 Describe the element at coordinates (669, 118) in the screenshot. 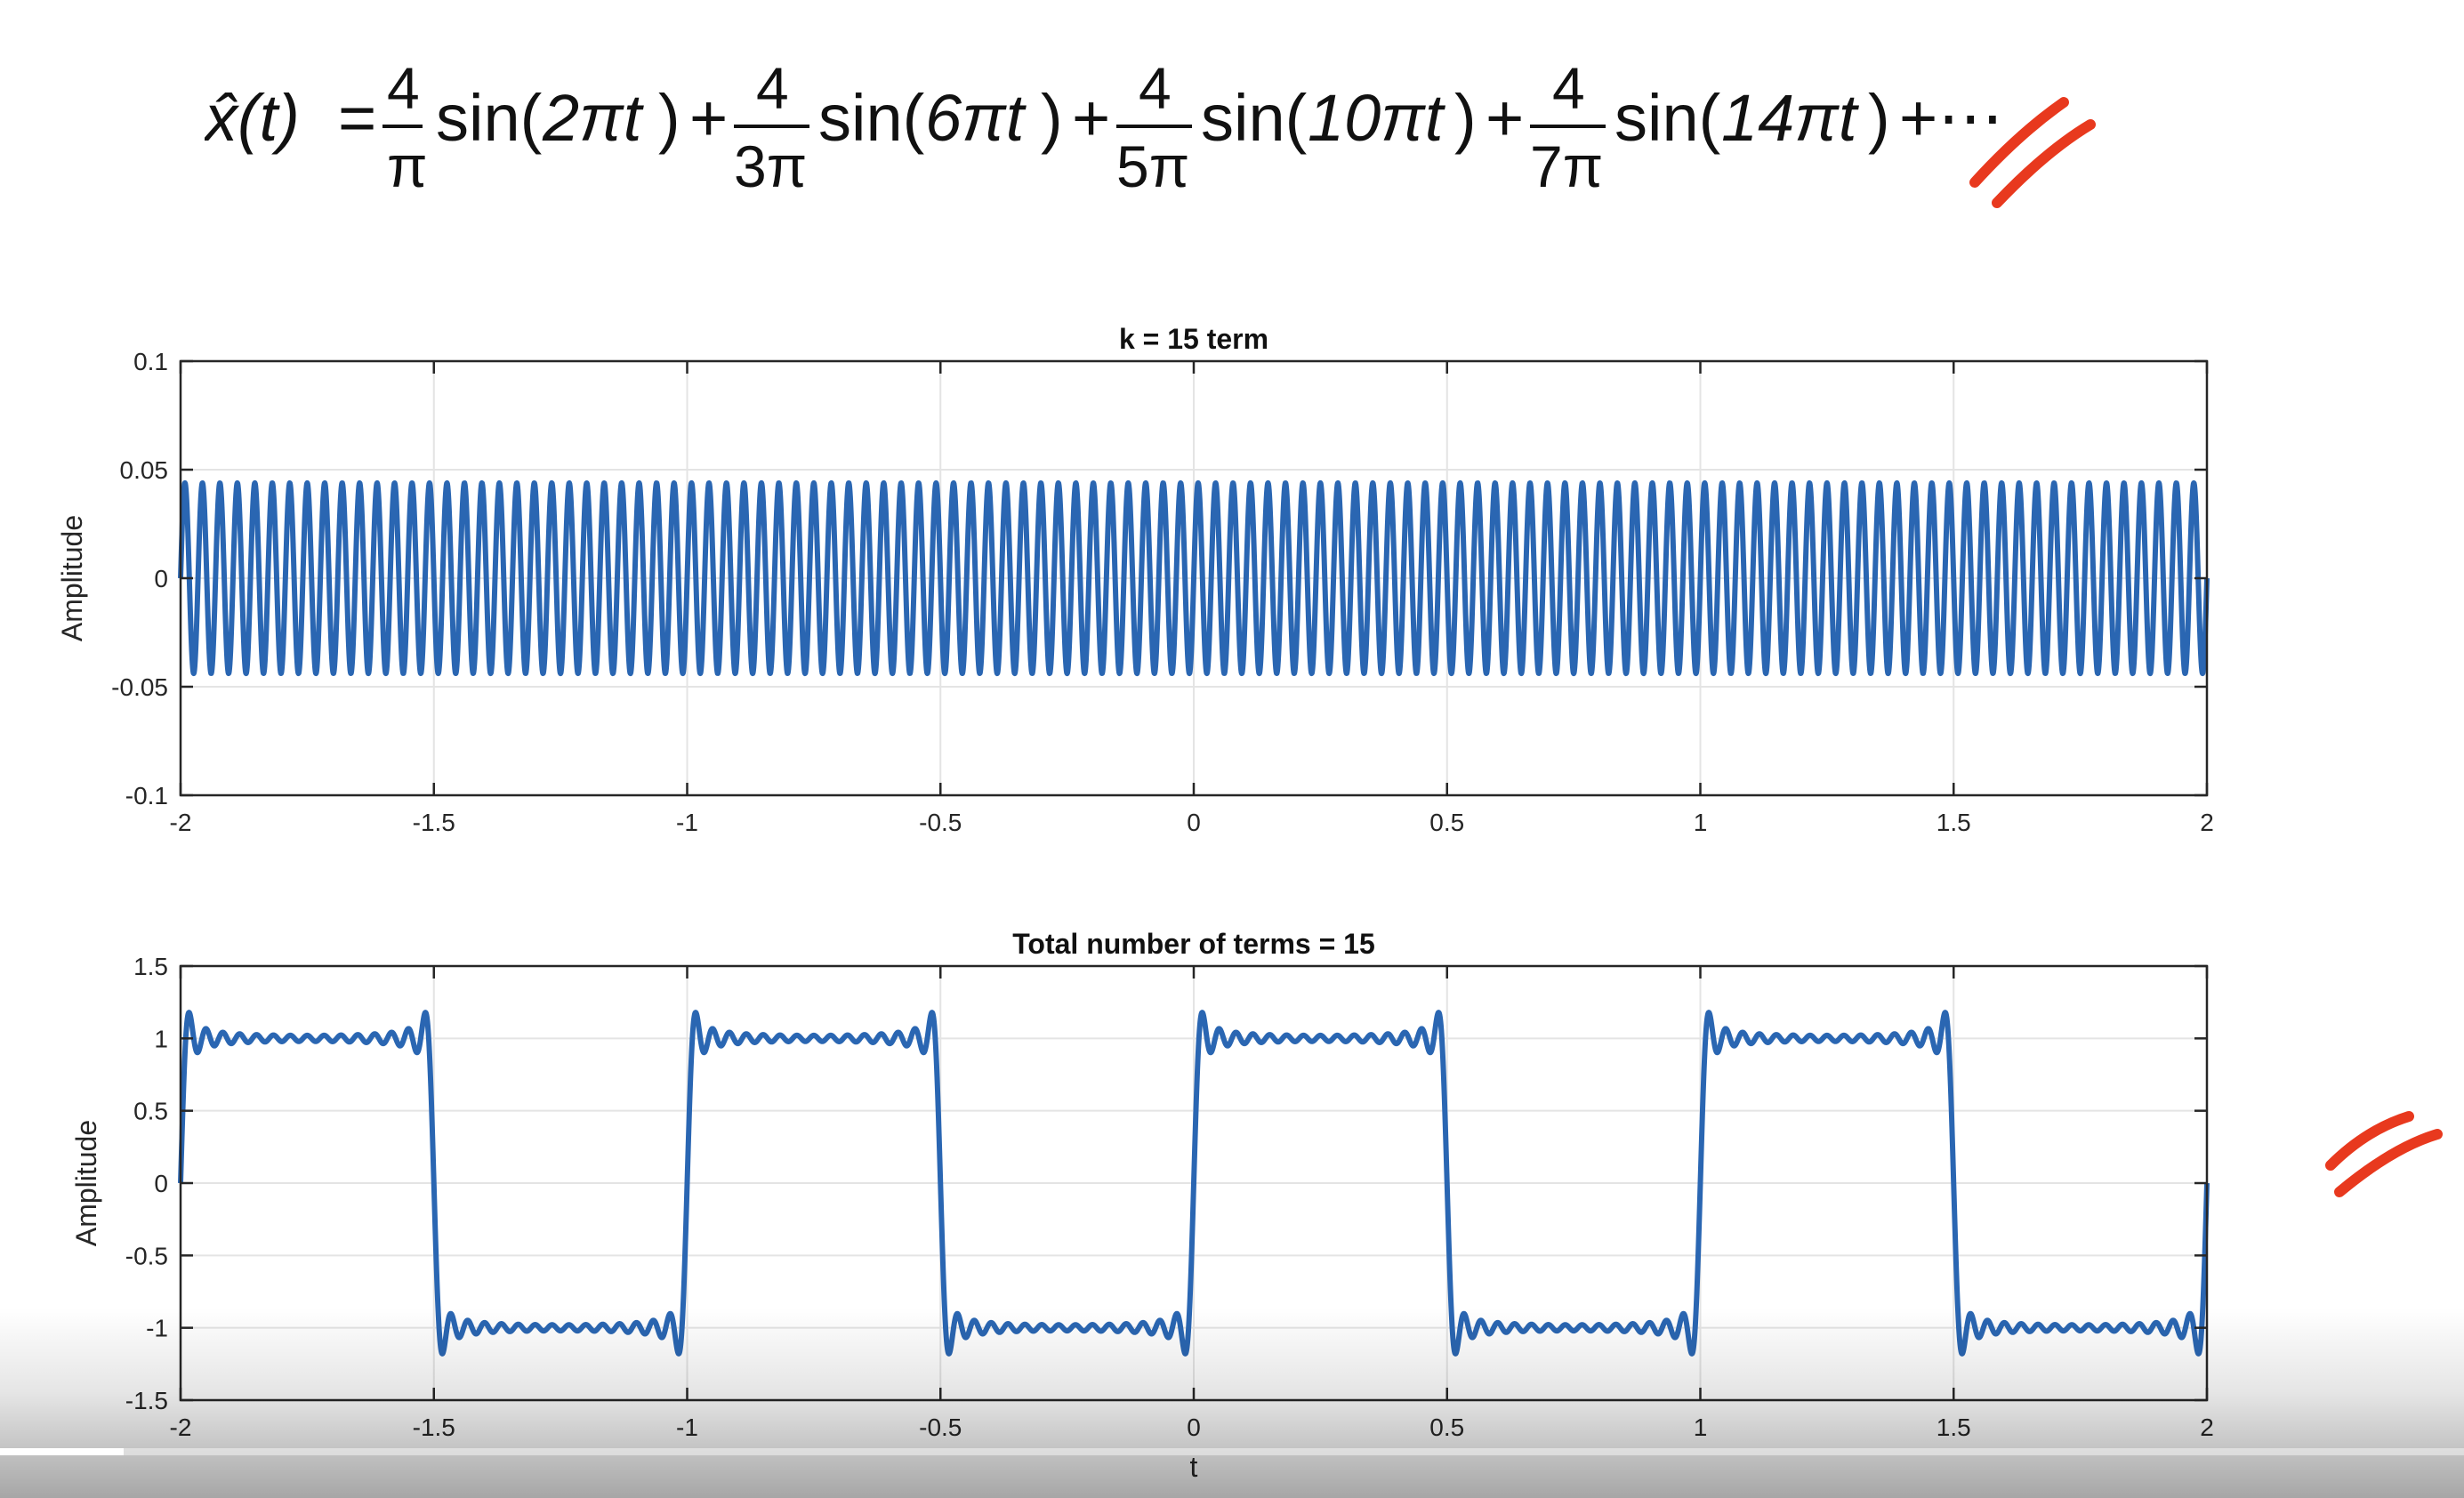

I see `term-1-close-paren: )` at that location.